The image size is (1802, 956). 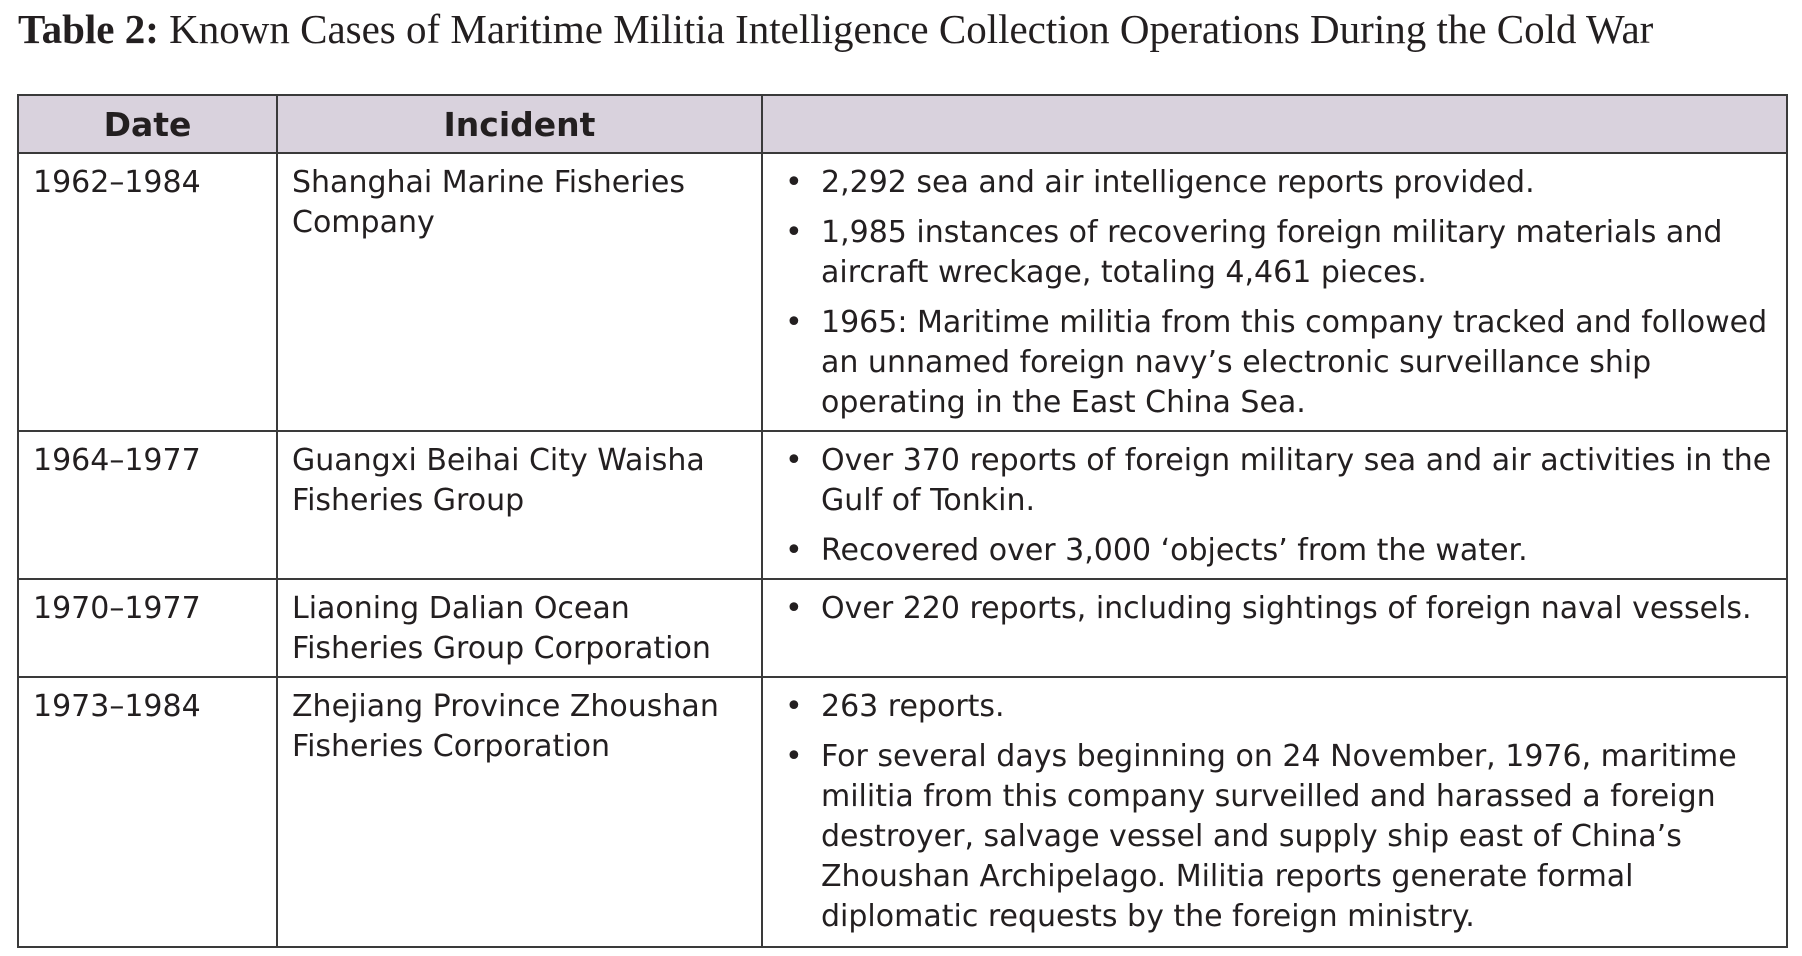 I want to click on date-cell: 1962–1984, so click(x=147, y=292).